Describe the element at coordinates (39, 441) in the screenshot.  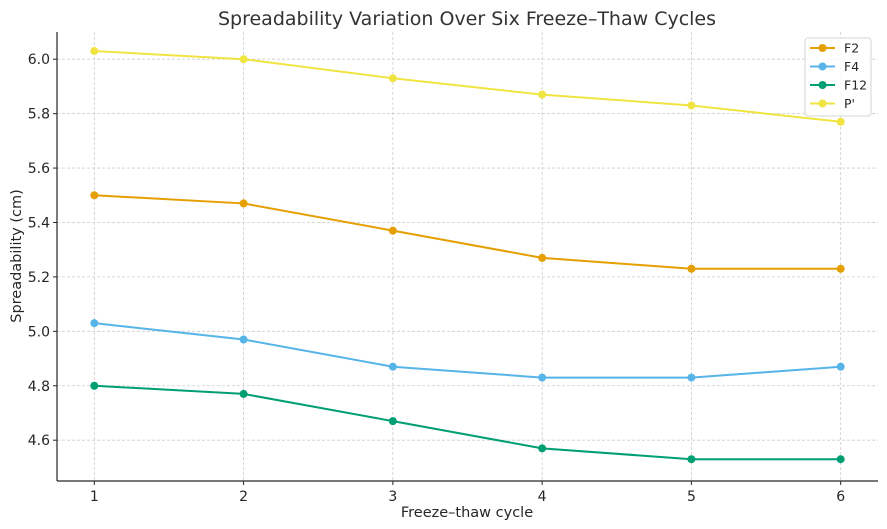
I see `y-tick-label: 4.6` at that location.